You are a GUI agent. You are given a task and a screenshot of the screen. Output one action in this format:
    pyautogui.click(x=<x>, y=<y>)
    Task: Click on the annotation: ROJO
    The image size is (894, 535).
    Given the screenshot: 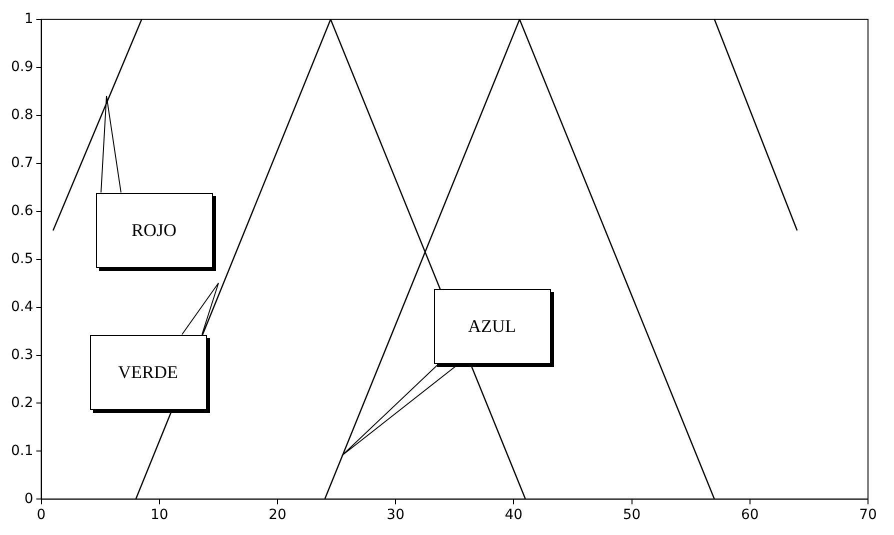 What is the action you would take?
    pyautogui.click(x=153, y=230)
    